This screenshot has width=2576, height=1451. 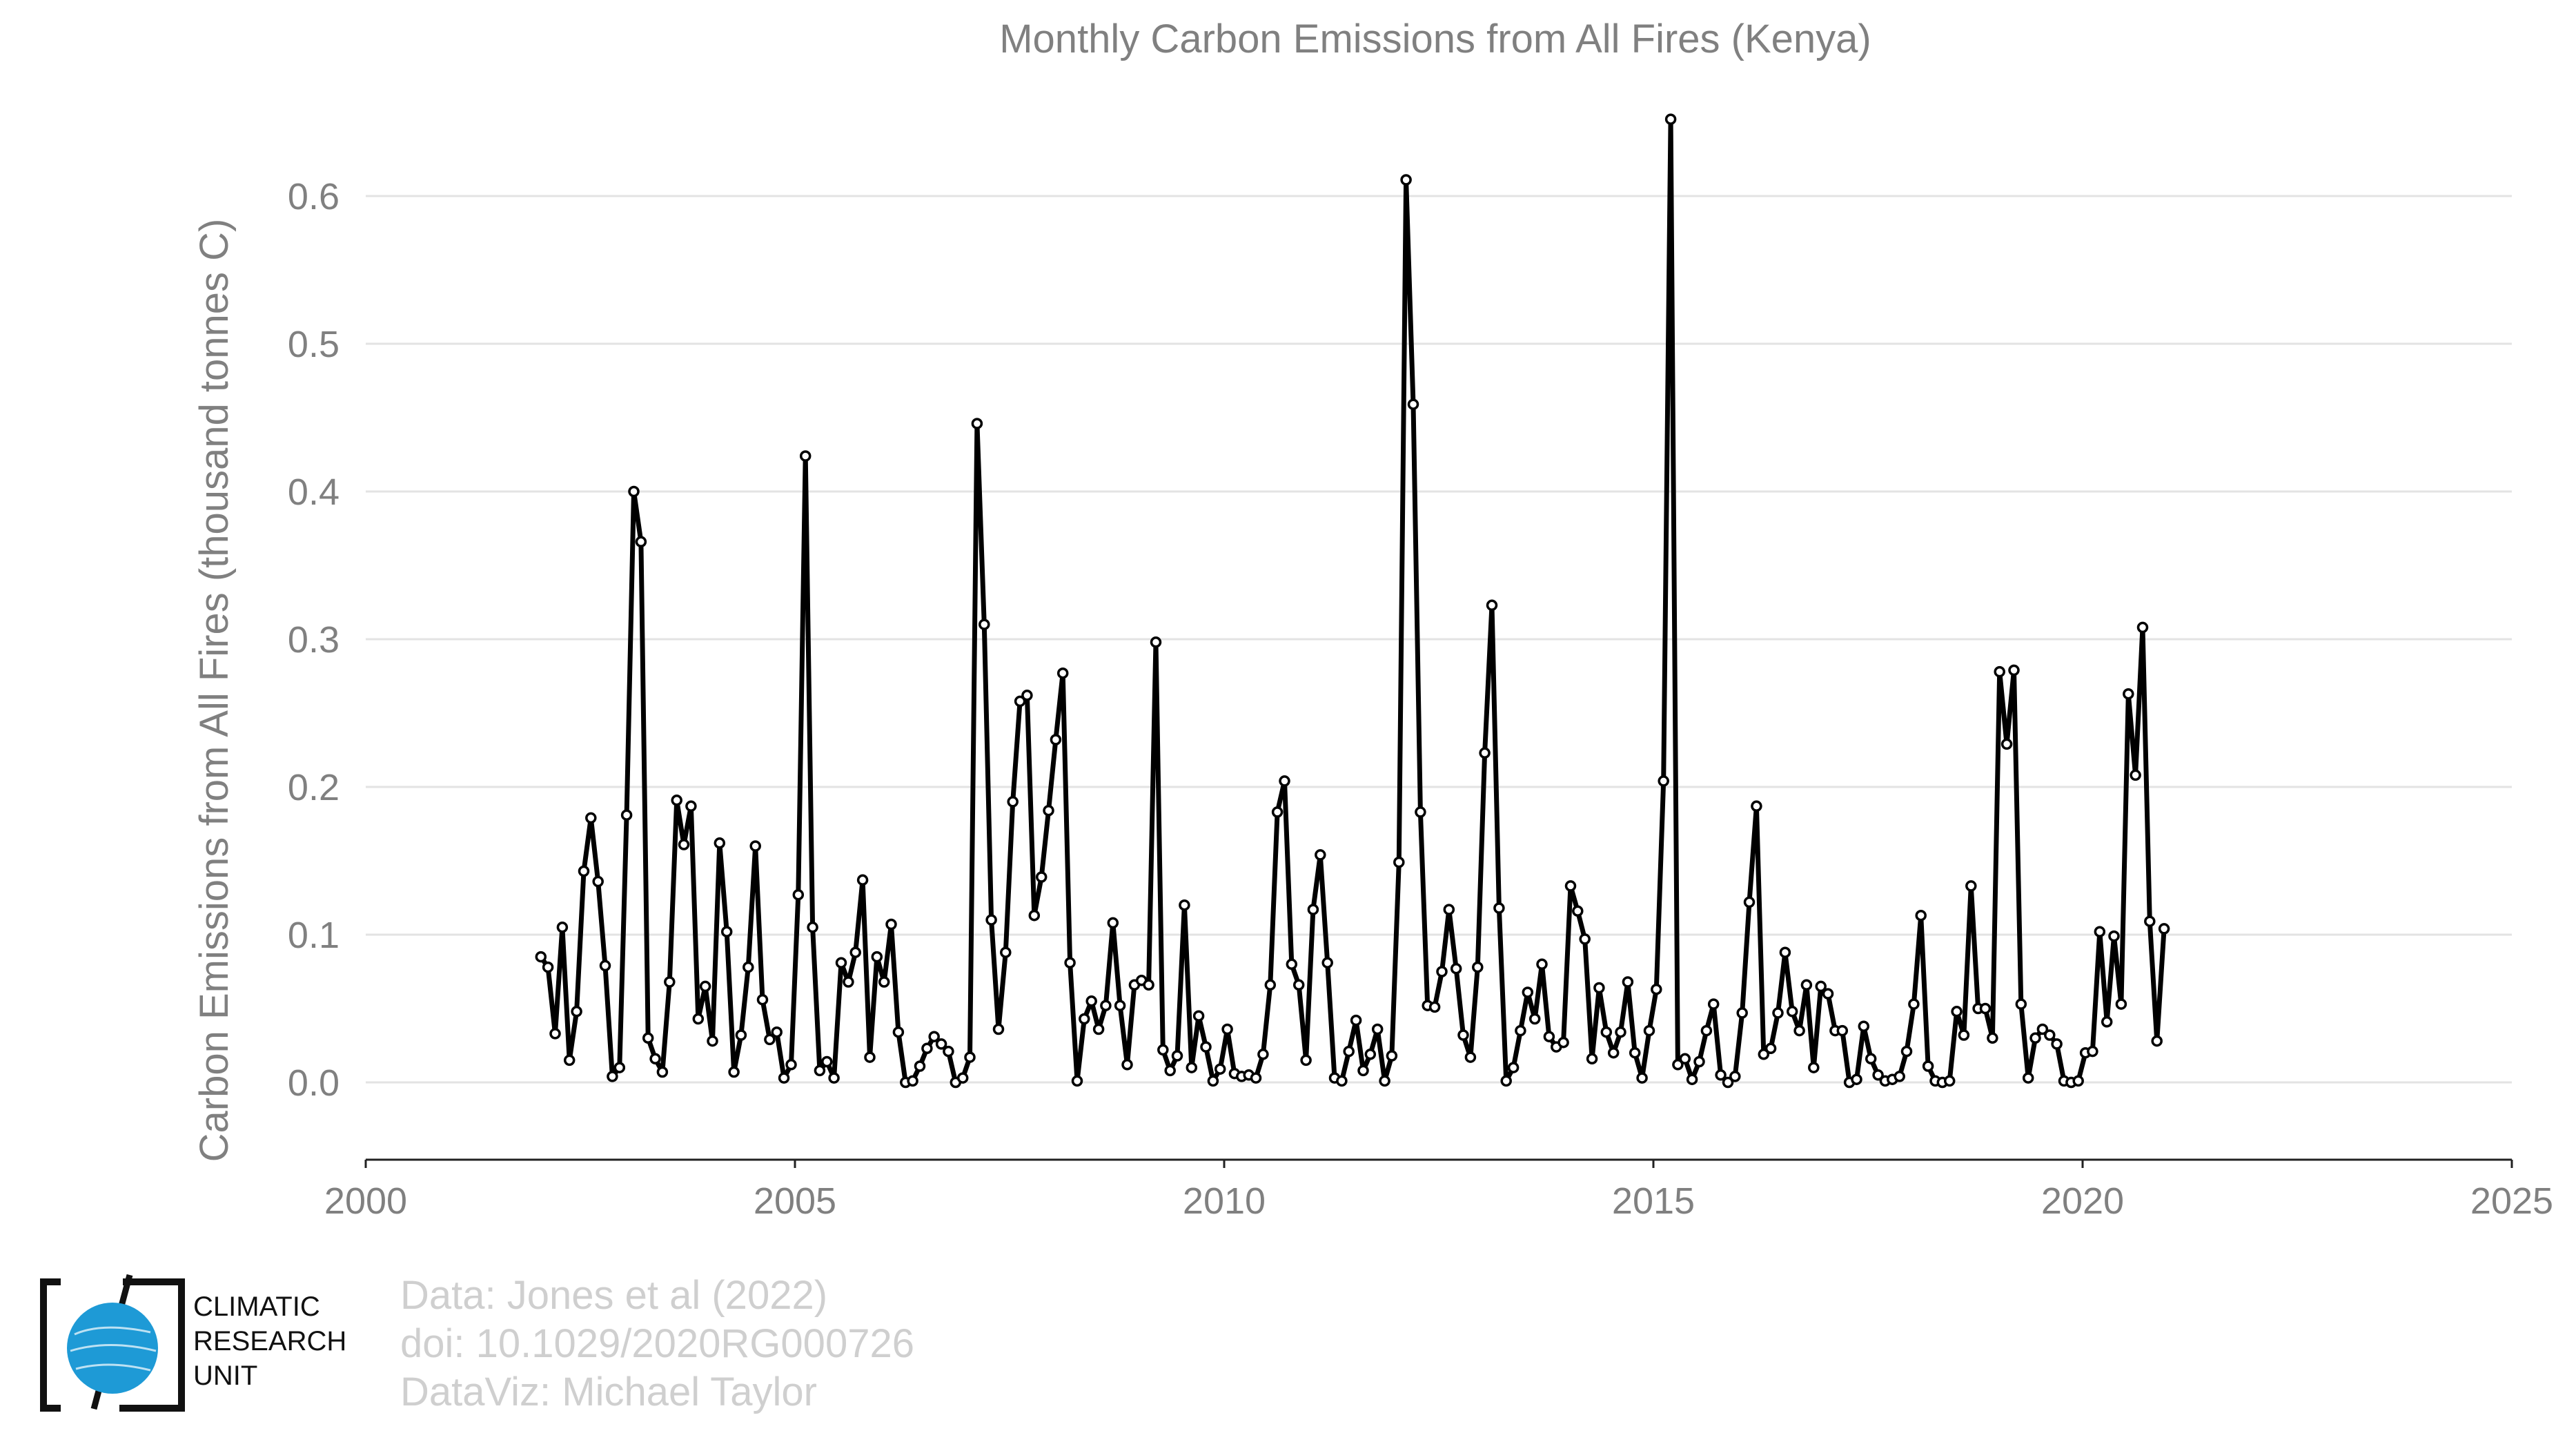 What do you see at coordinates (314, 788) in the screenshot?
I see `y-tick-label: 0.2` at bounding box center [314, 788].